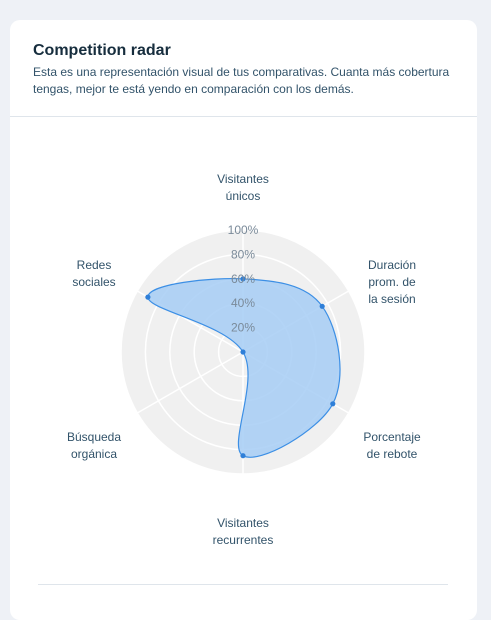  I want to click on radar-tick-label: 60%, so click(243, 279).